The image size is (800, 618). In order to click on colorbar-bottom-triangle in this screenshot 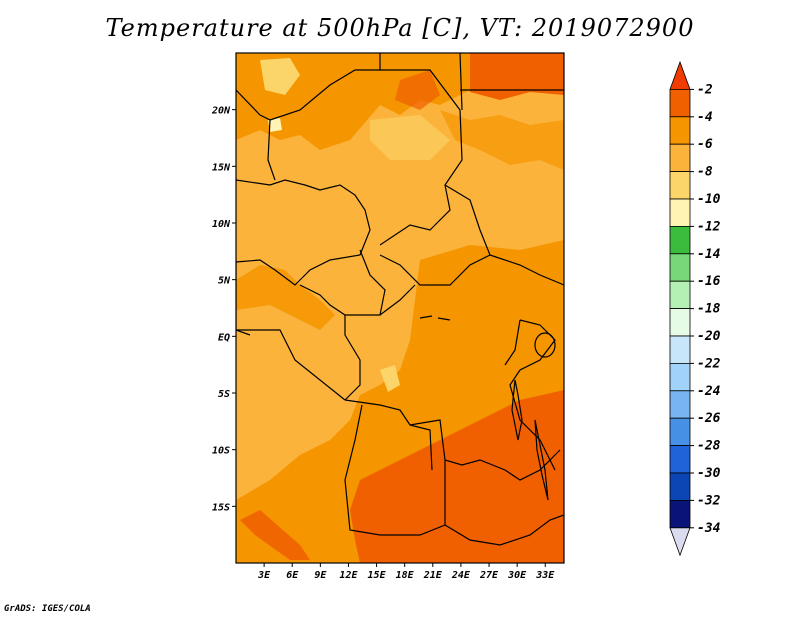, I will do `click(680, 542)`.